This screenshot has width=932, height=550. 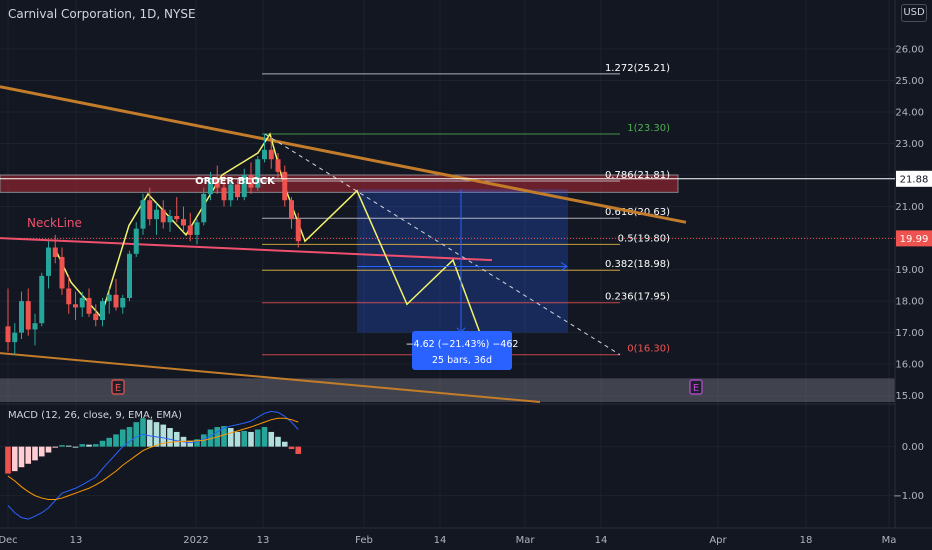 I want to click on y-tick-label: 17.00, so click(x=909, y=333).